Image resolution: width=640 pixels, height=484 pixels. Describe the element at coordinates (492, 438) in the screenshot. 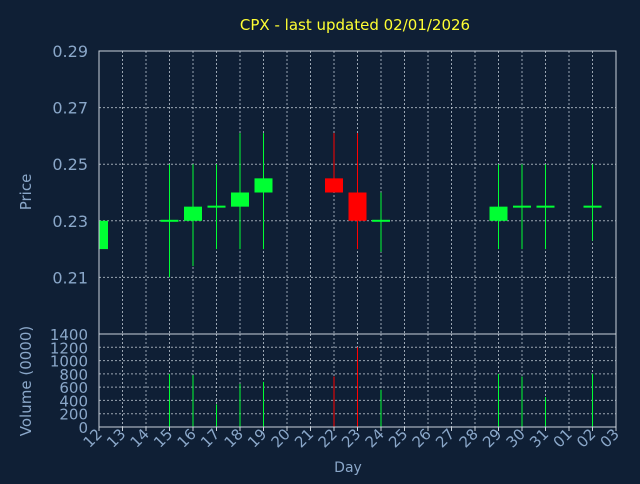

I see `day-tick-label: 29` at that location.